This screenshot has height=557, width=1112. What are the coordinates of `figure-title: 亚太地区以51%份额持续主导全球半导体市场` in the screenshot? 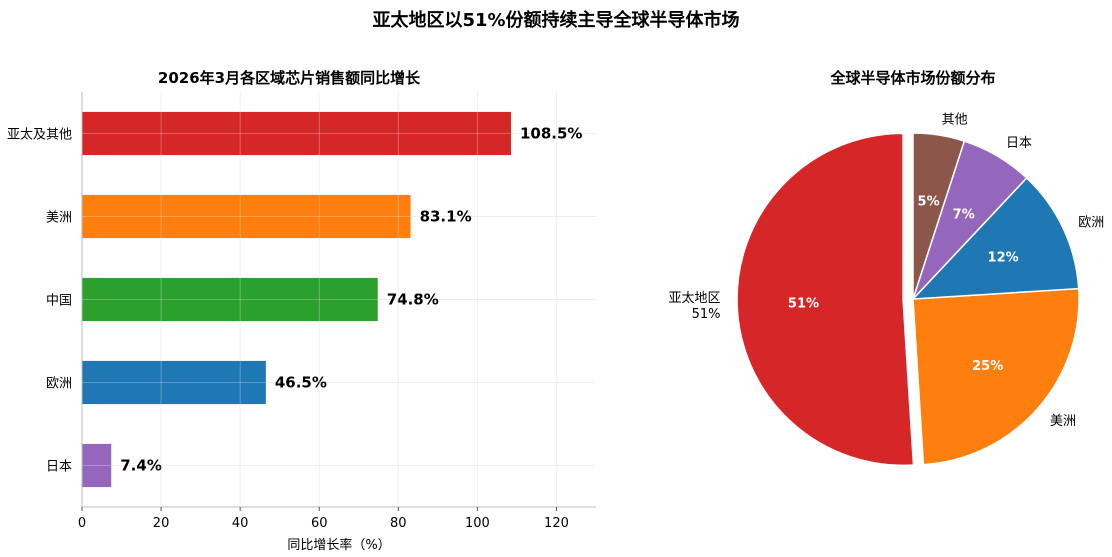 It's located at (556, 20).